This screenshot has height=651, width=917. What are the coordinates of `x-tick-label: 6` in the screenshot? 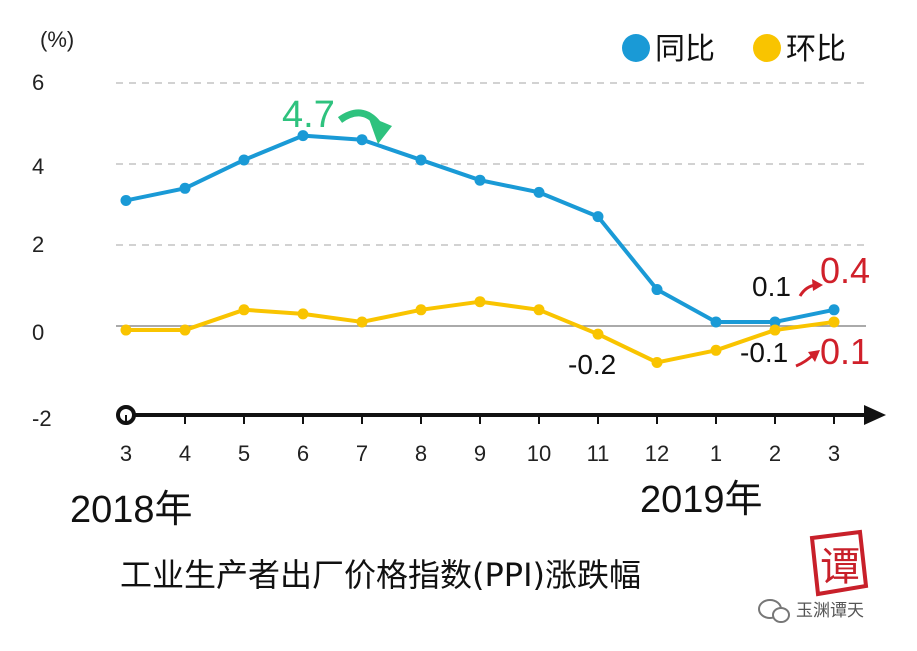 It's located at (303, 453).